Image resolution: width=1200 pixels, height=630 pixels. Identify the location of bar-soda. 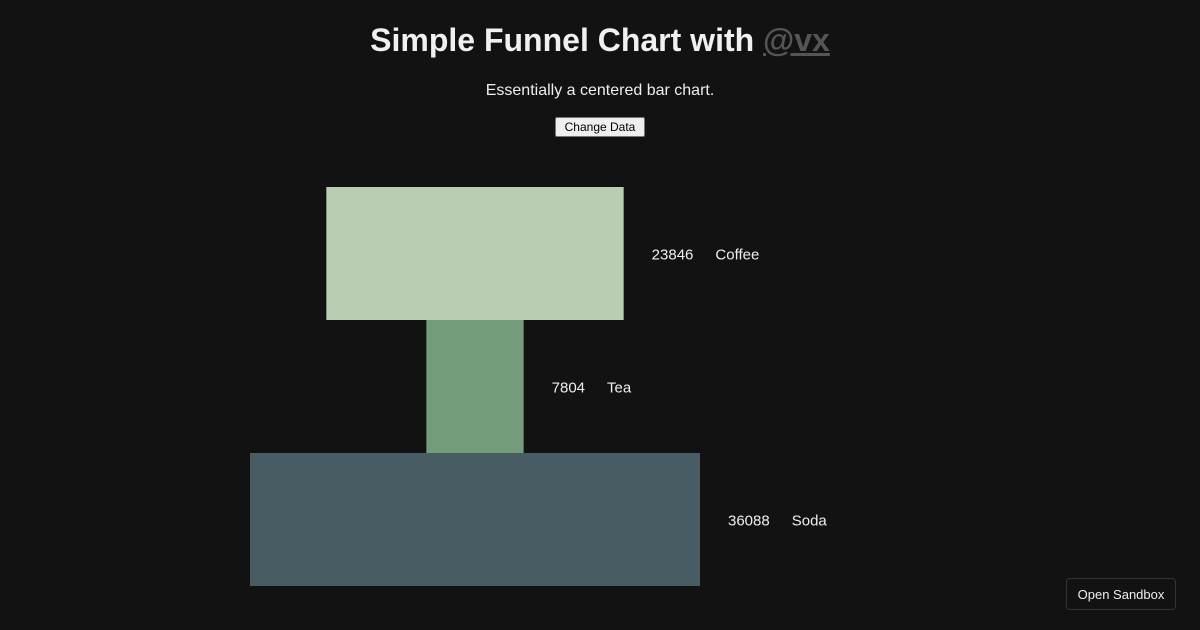
(475, 519).